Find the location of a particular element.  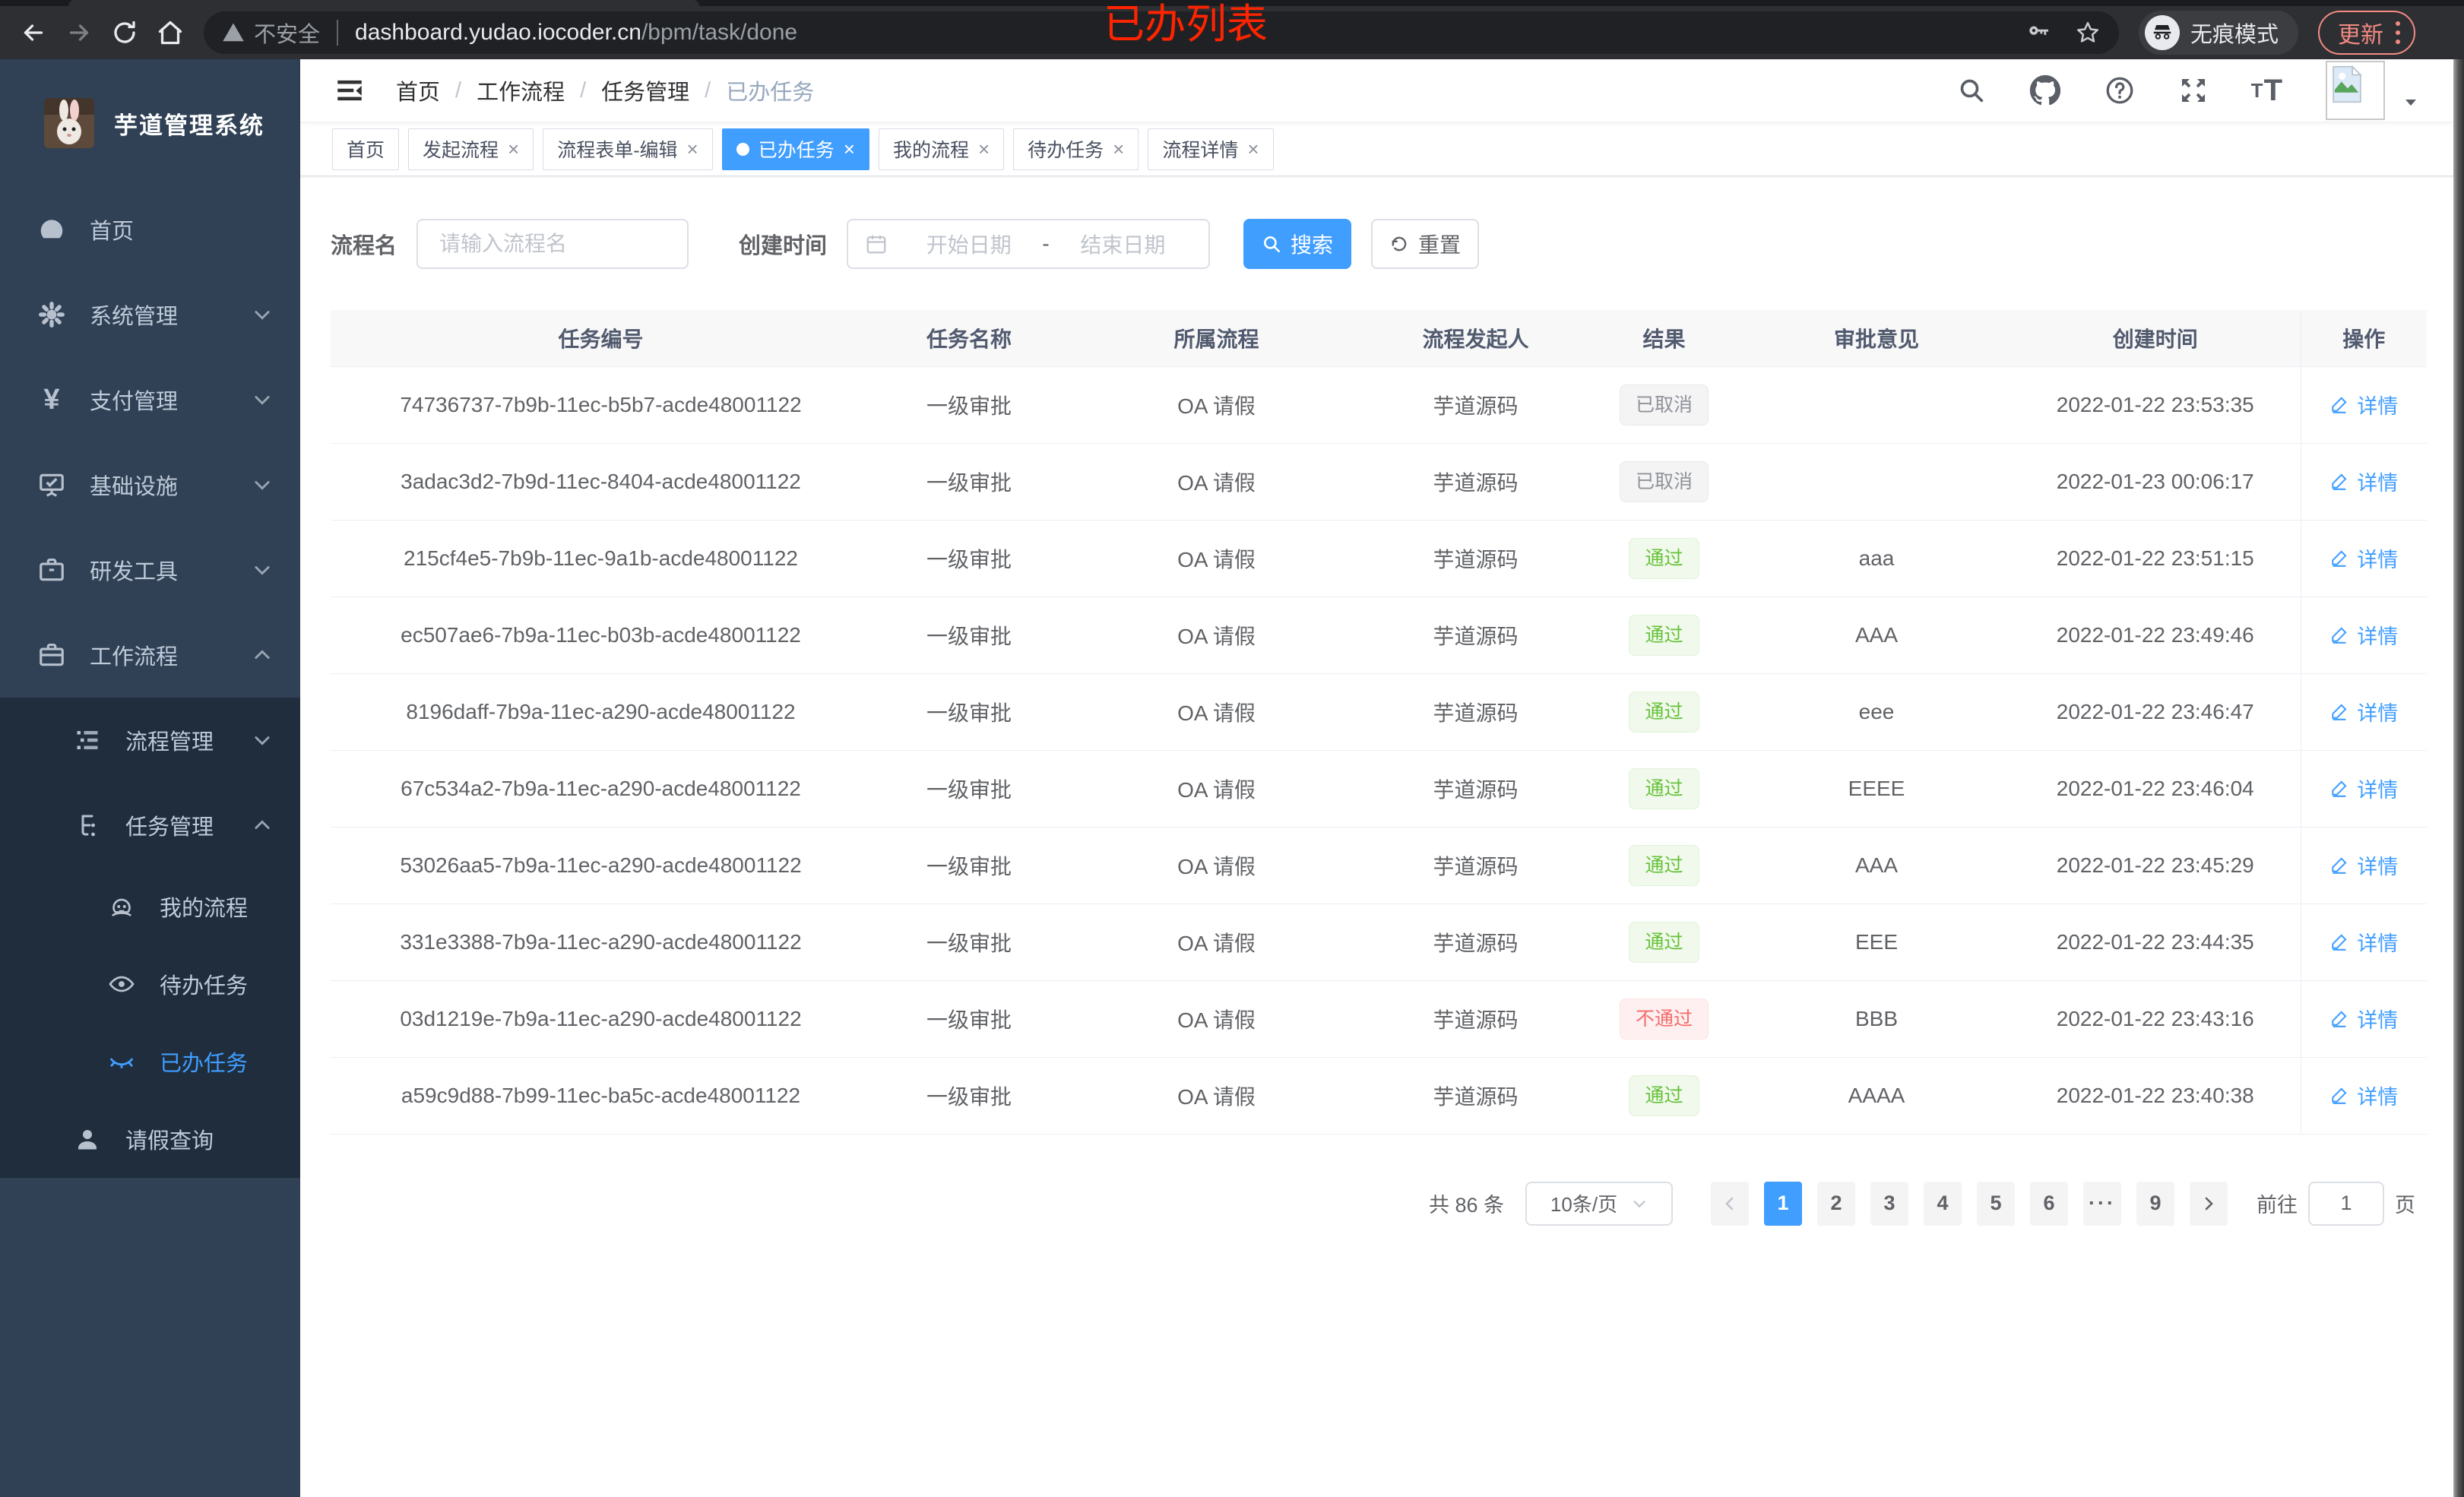

browser-active-tab is located at coordinates (383, 3).